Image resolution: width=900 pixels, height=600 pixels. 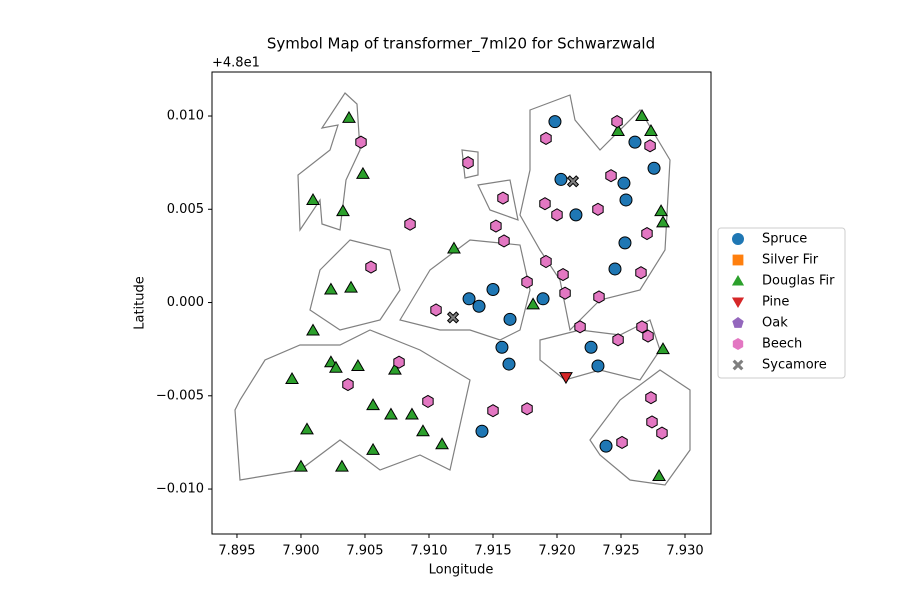 I want to click on y-tick-label: 0.005, so click(x=185, y=209).